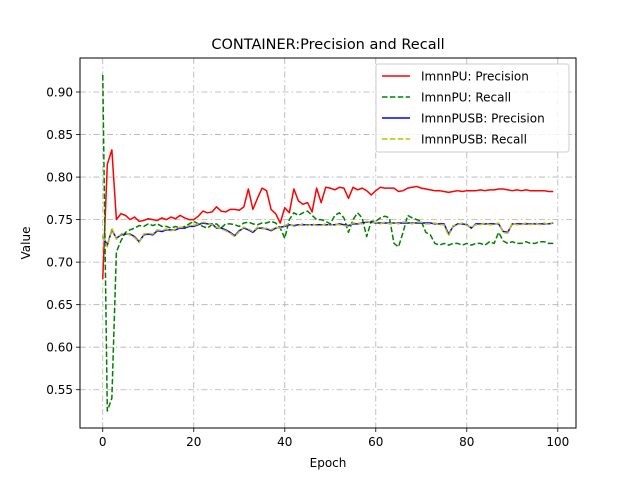 This screenshot has height=480, width=640. What do you see at coordinates (193, 442) in the screenshot?
I see `x-tick-label: 20` at bounding box center [193, 442].